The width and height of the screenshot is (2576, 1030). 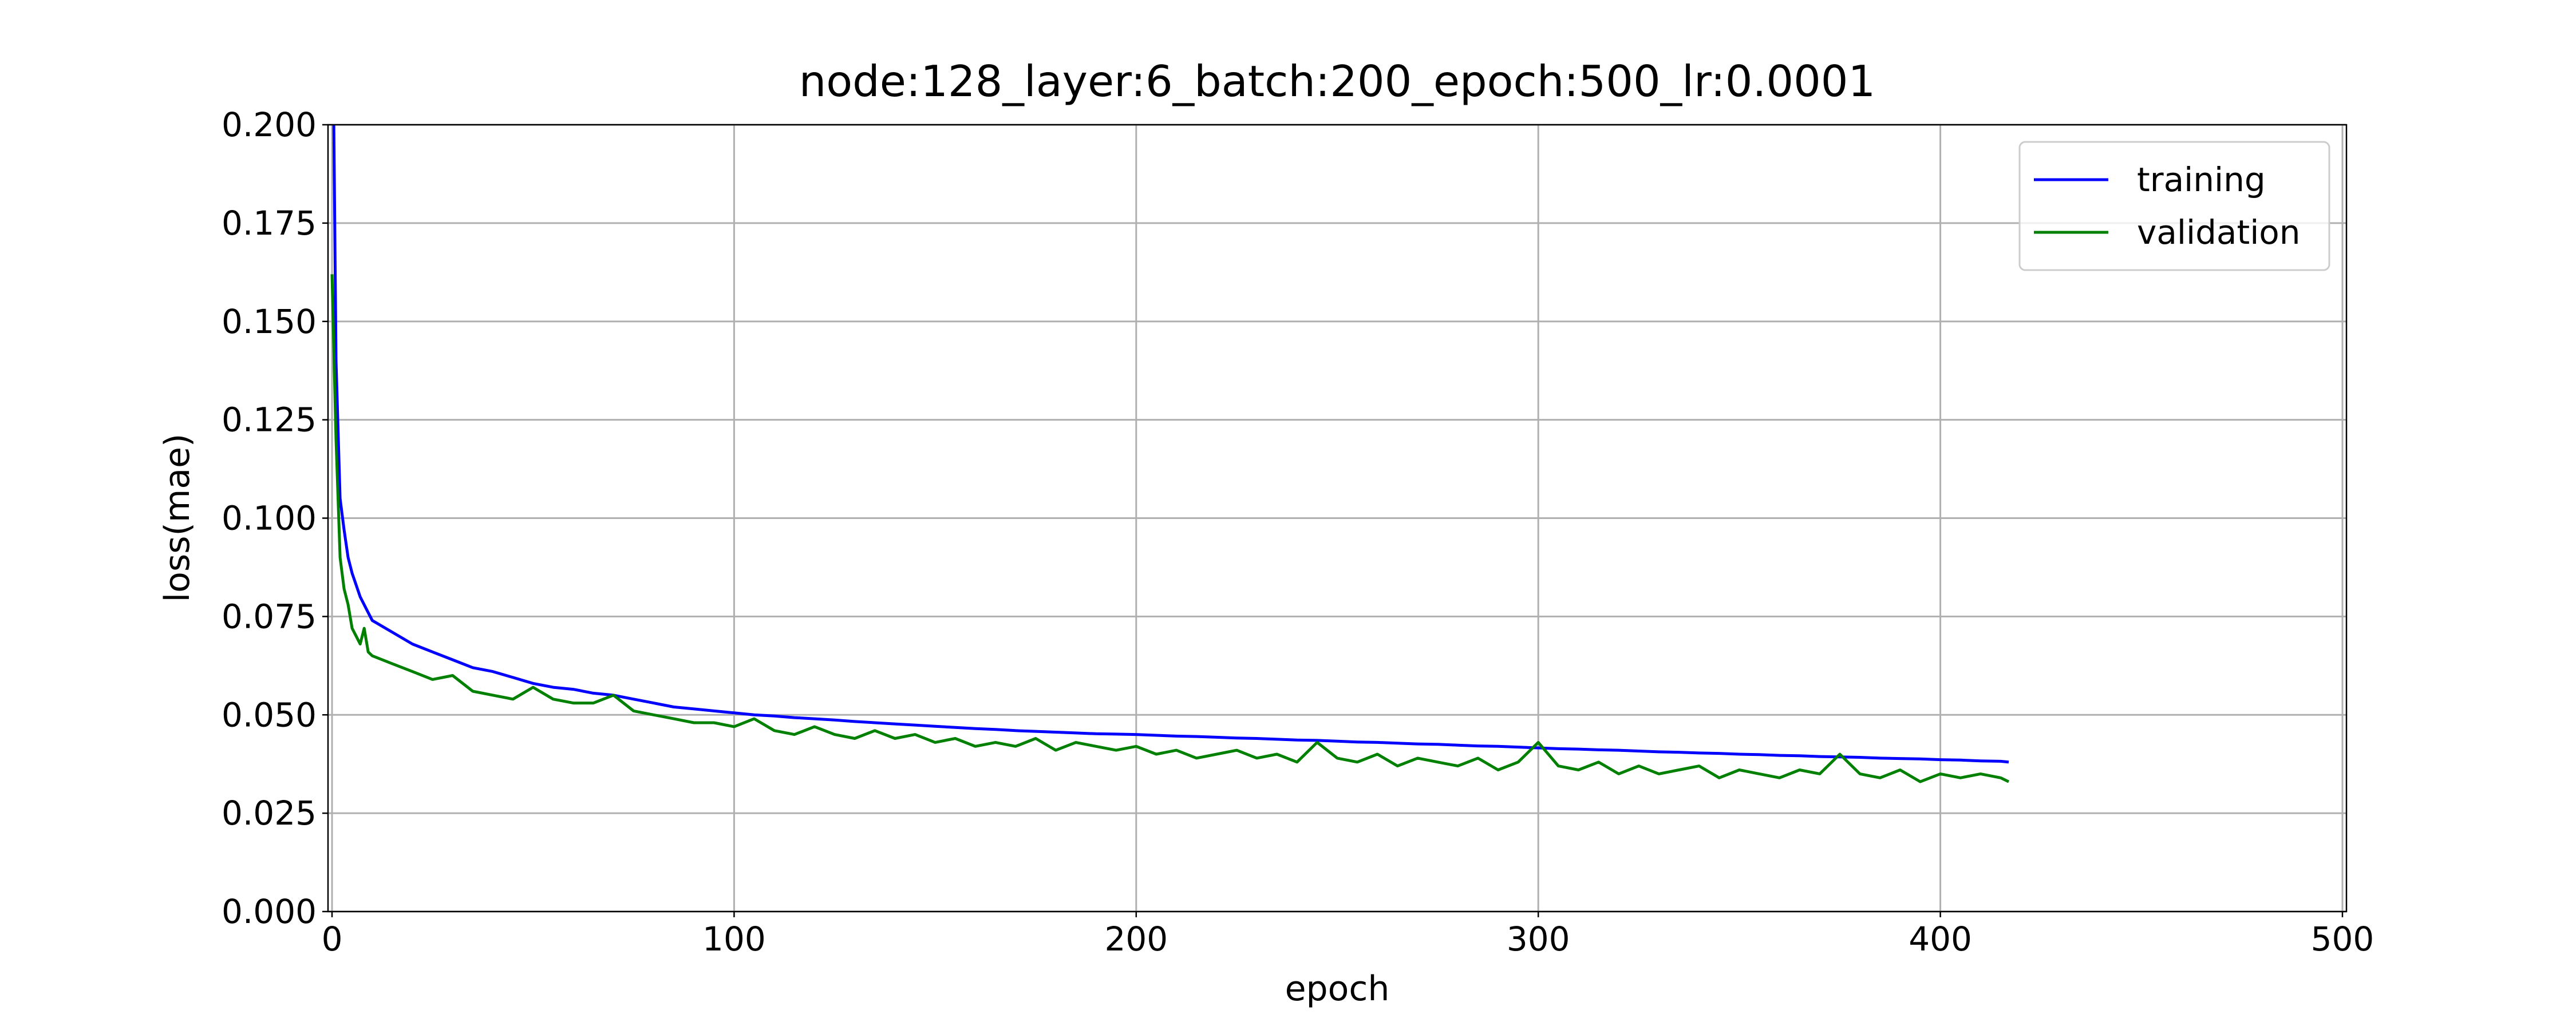 I want to click on y-tick-label: 0.200, so click(x=269, y=124).